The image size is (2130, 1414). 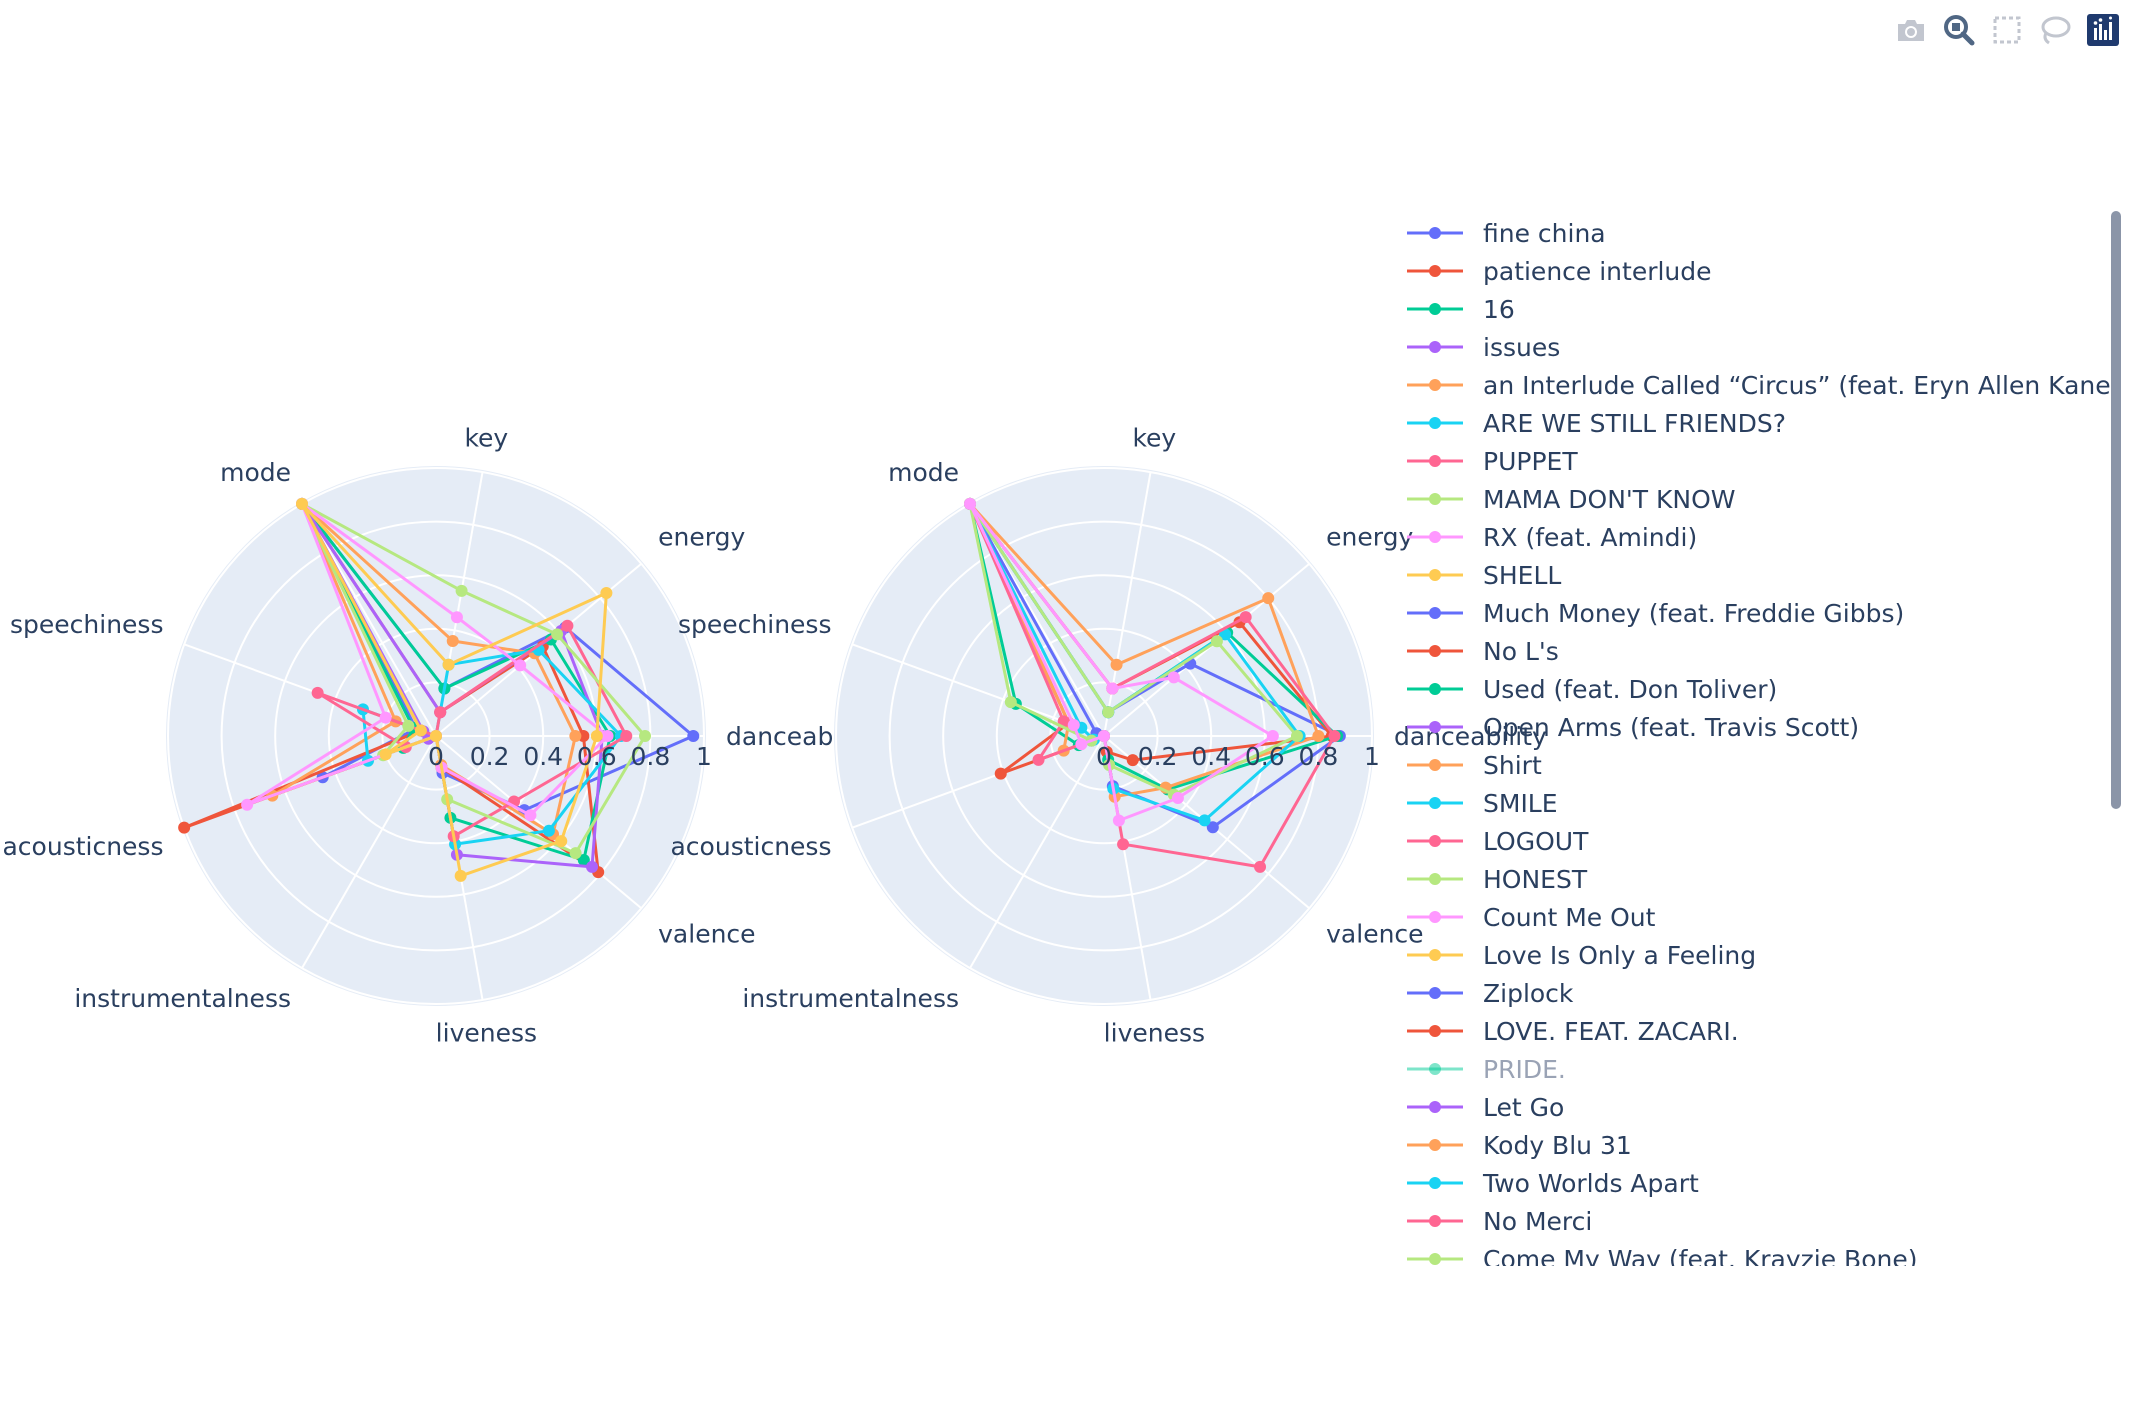 What do you see at coordinates (1595, 423) in the screenshot?
I see `legend-item: ARE WE STILL FRIENDS?` at bounding box center [1595, 423].